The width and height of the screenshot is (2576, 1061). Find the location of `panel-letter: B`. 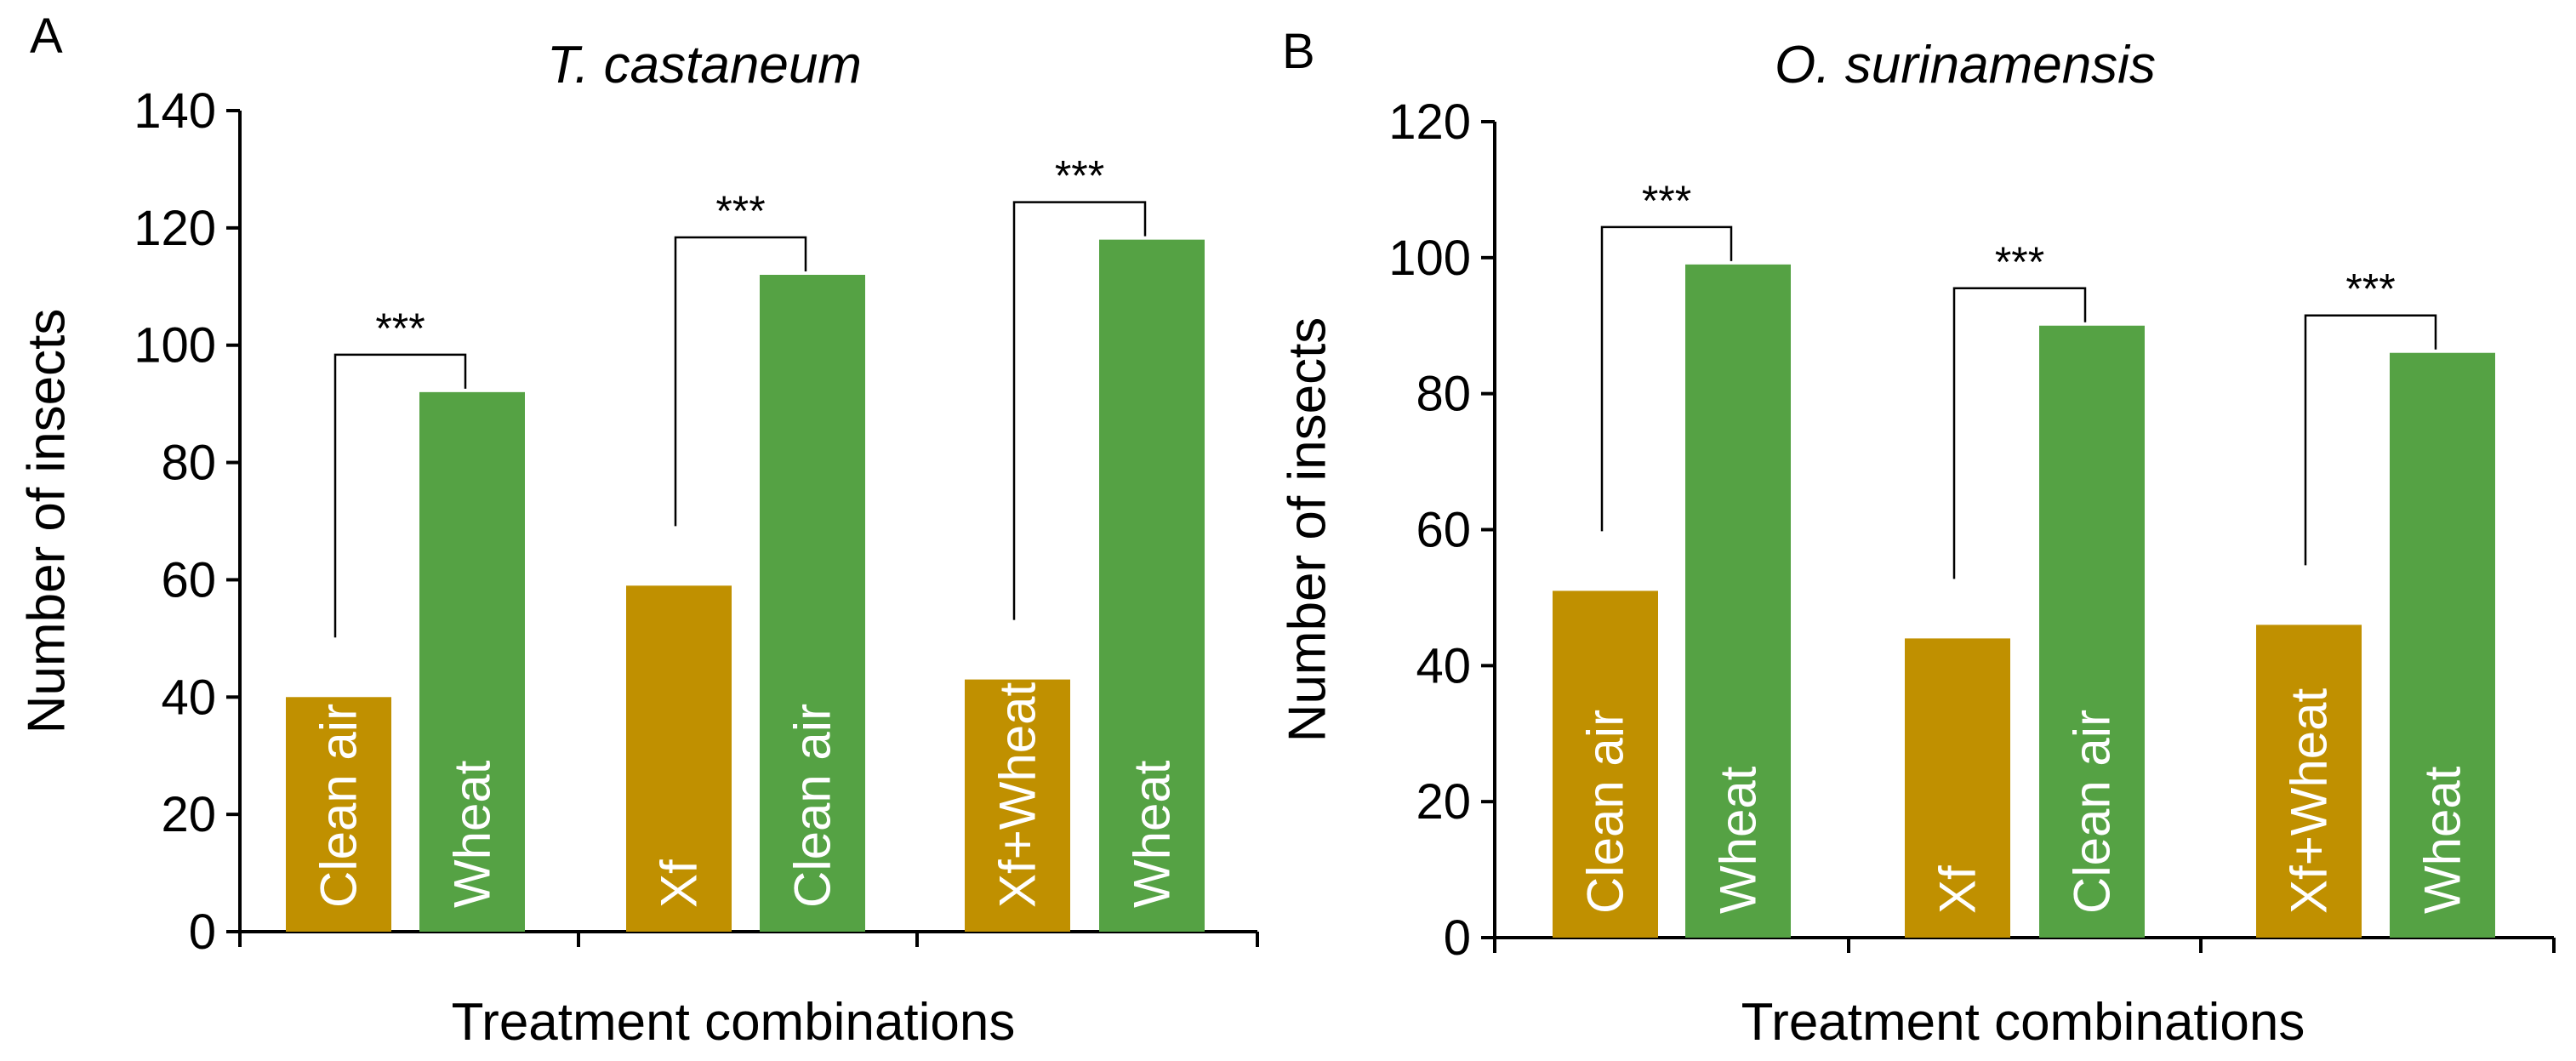

panel-letter: B is located at coordinates (1299, 52).